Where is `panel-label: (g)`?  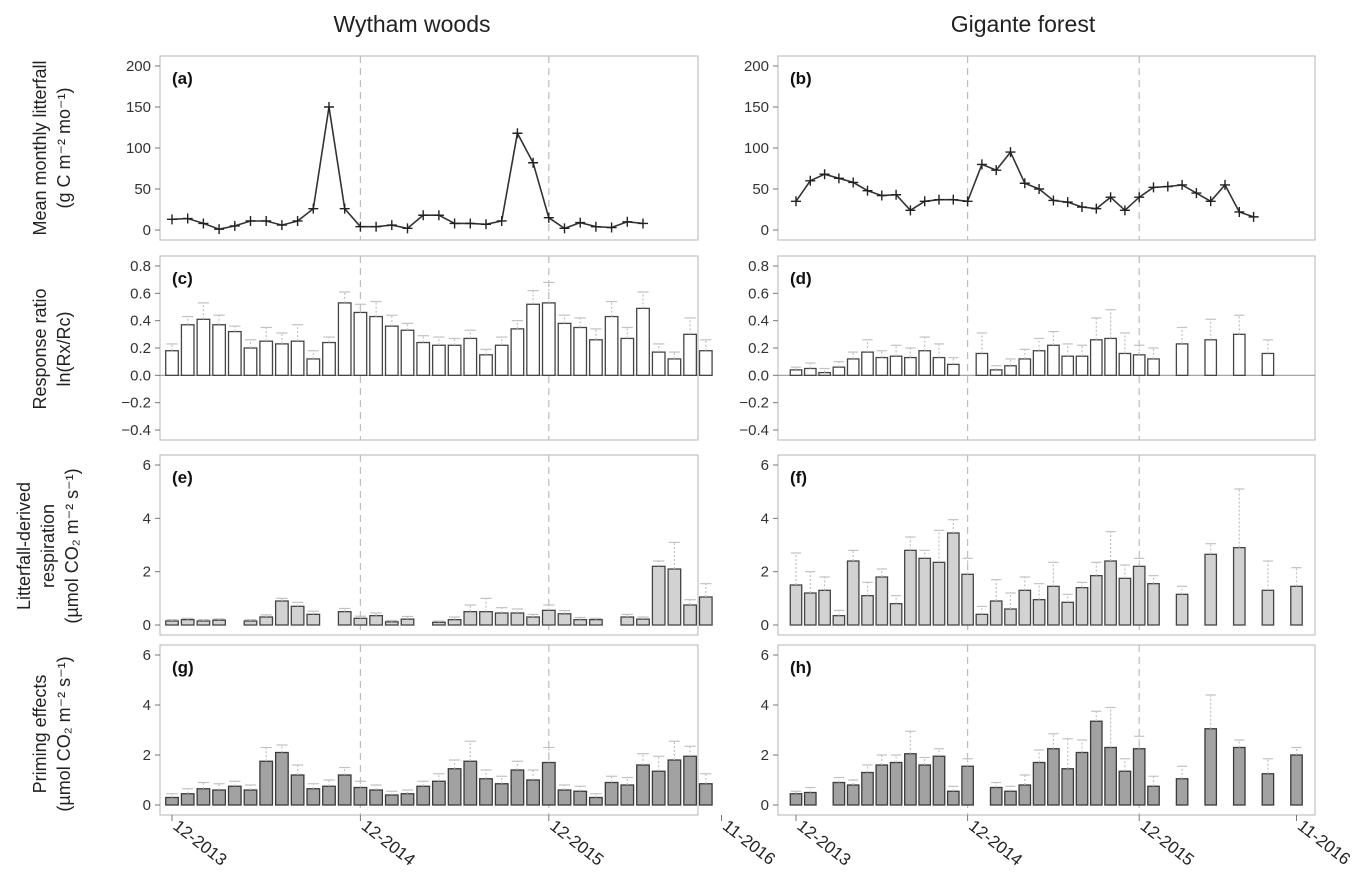
panel-label: (g) is located at coordinates (183, 667).